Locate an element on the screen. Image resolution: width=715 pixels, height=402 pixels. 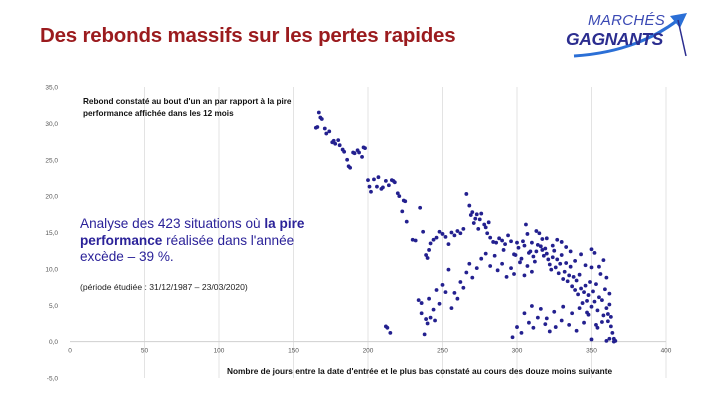
y-tick-label: 15,0 is located at coordinates (51, 233).